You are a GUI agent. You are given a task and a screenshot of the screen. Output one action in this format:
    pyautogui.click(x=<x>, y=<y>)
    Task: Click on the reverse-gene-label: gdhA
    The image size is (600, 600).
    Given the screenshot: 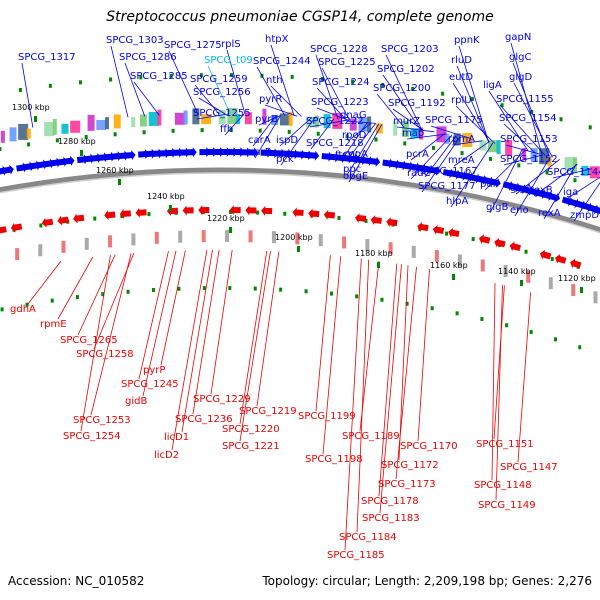 What is the action you would take?
    pyautogui.click(x=23, y=309)
    